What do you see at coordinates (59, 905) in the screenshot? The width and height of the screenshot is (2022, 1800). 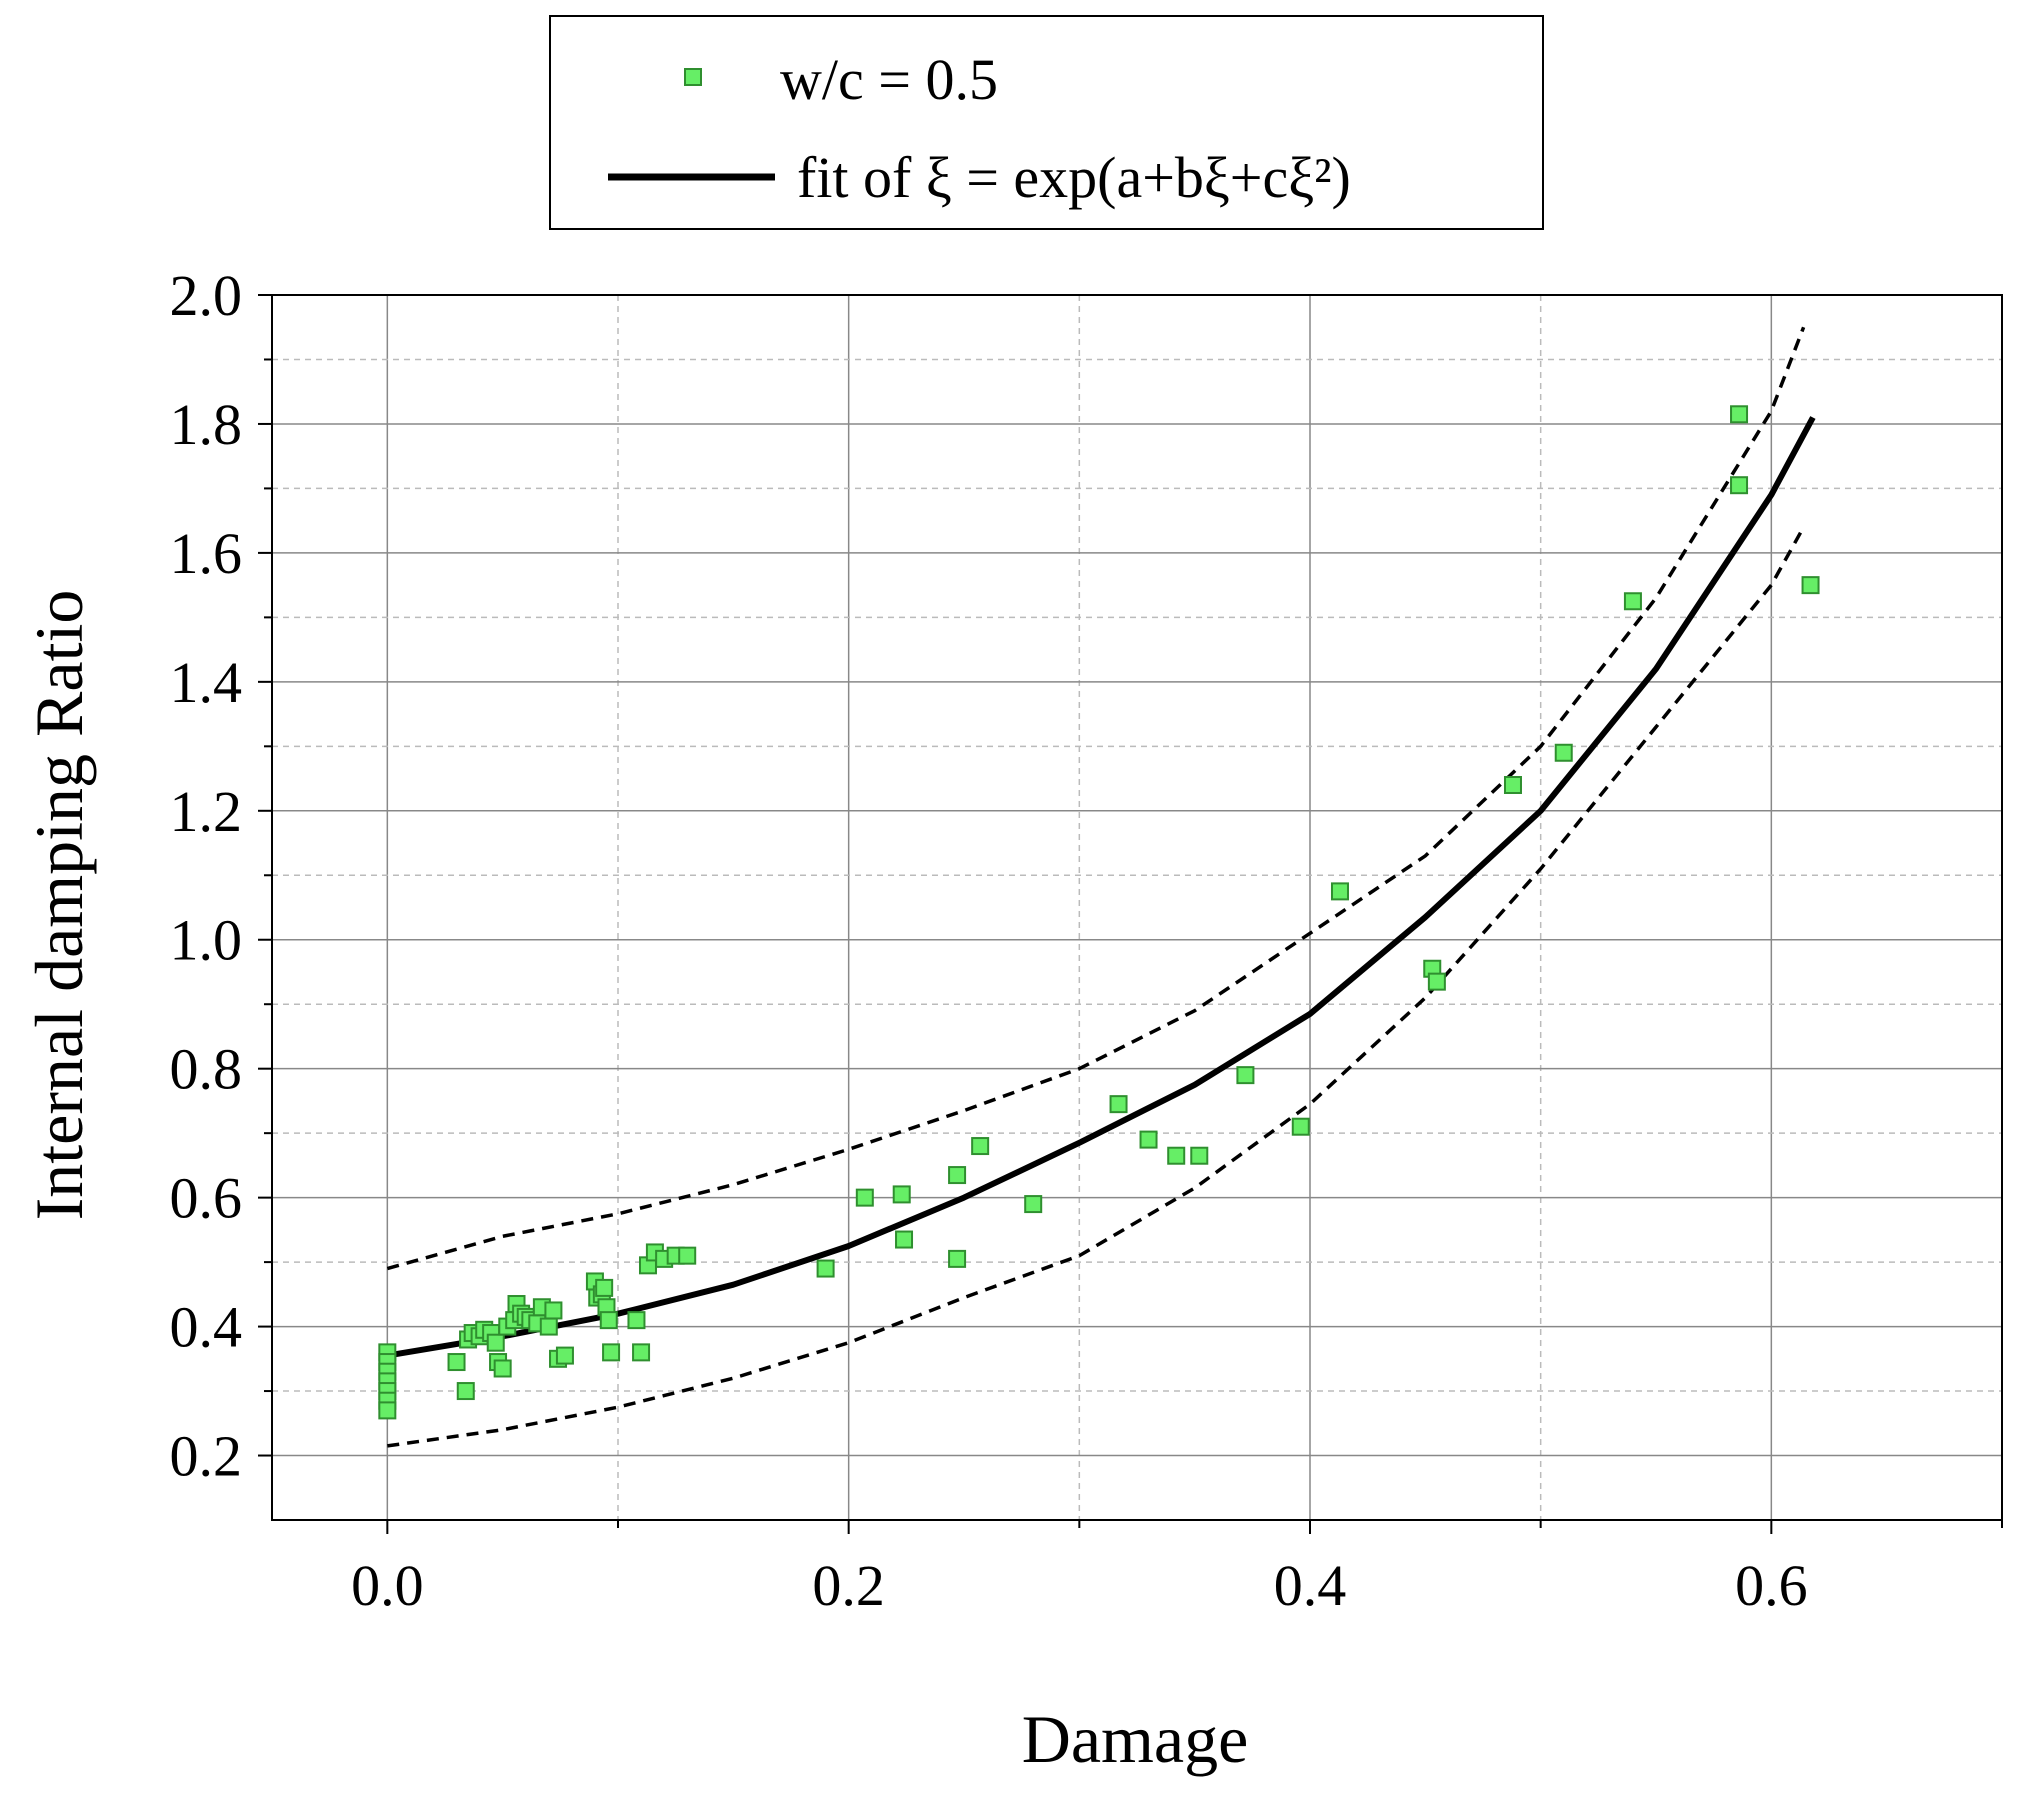 I see `y-axis-title: Internal damping Ratio` at bounding box center [59, 905].